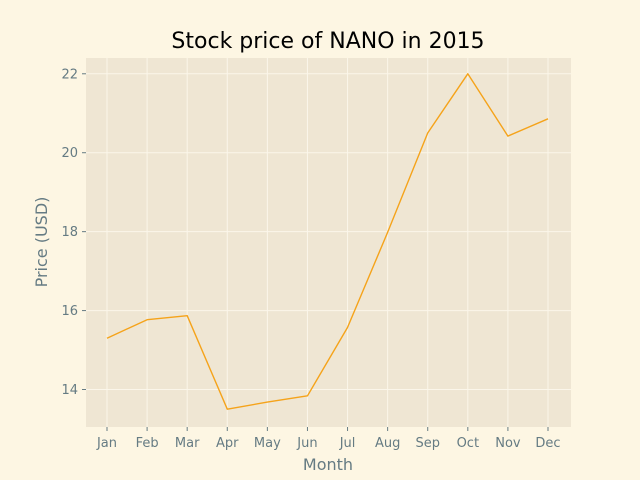  What do you see at coordinates (69, 74) in the screenshot?
I see `y-tick-label: 22` at bounding box center [69, 74].